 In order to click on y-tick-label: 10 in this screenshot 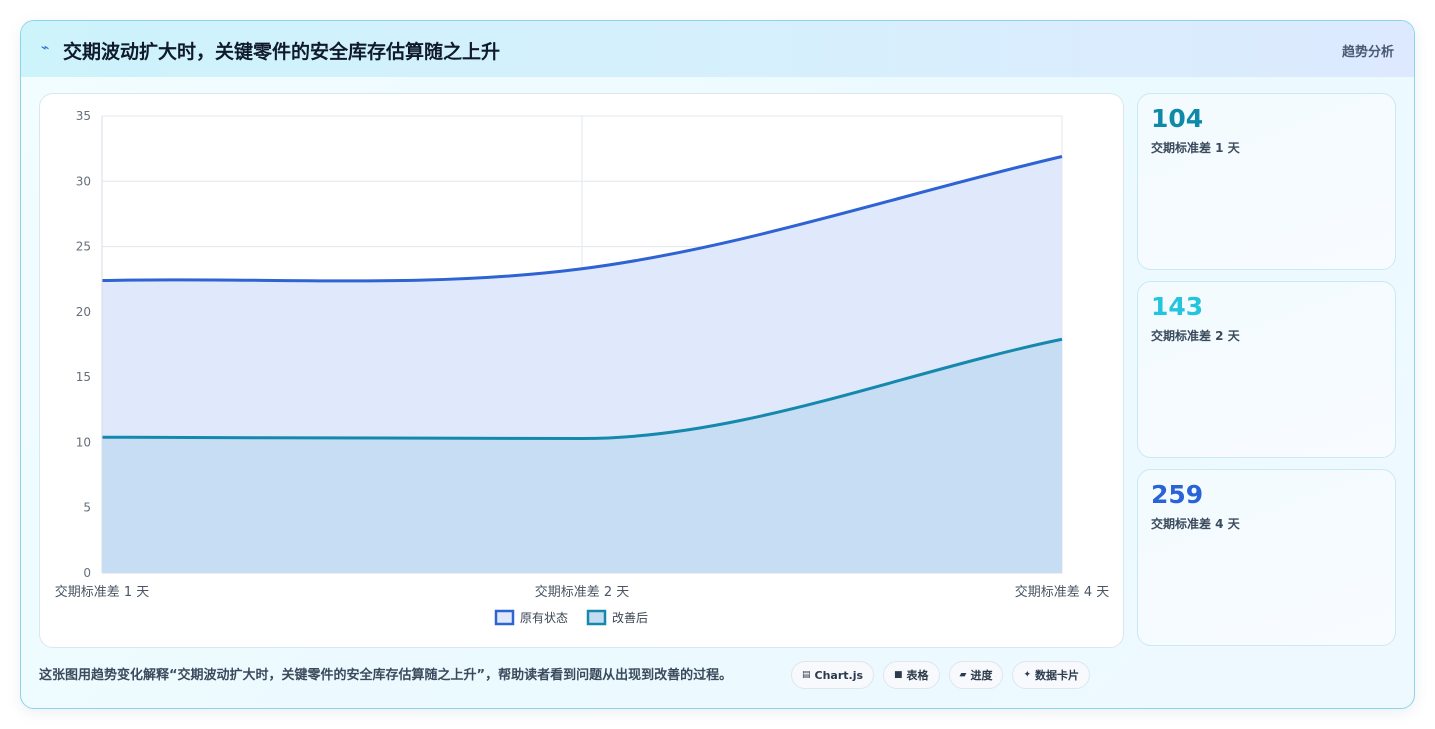, I will do `click(83, 442)`.